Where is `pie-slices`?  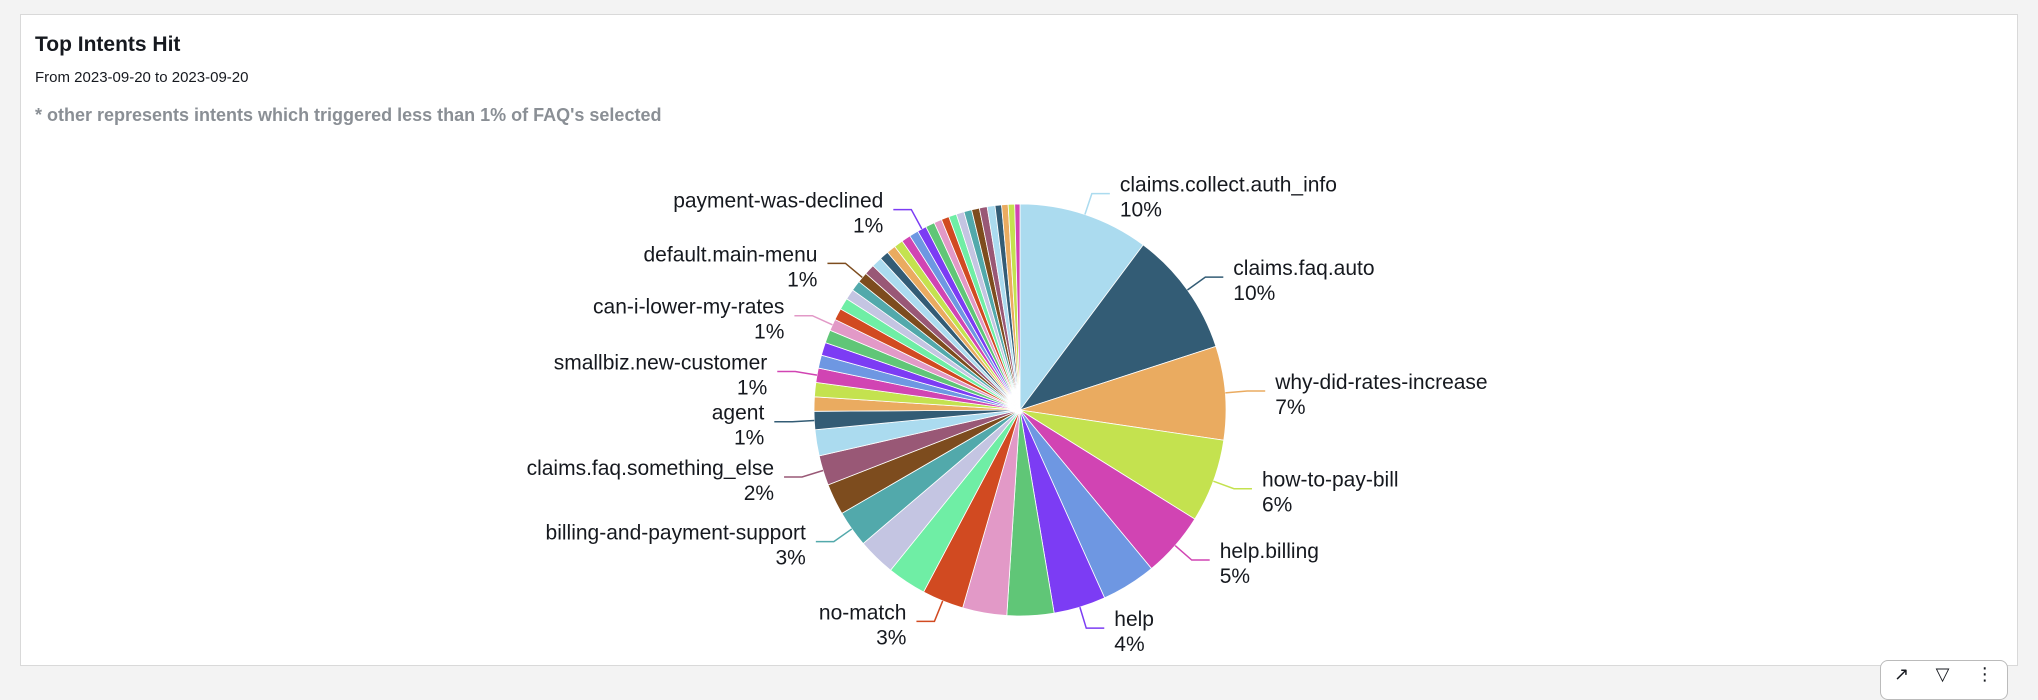 pie-slices is located at coordinates (1020, 410).